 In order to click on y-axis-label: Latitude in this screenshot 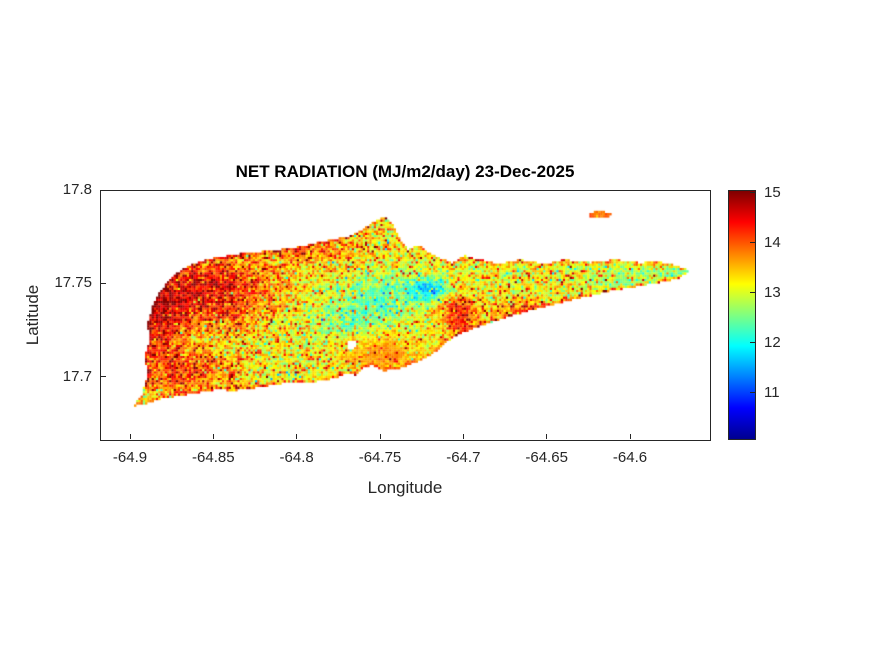, I will do `click(32, 315)`.